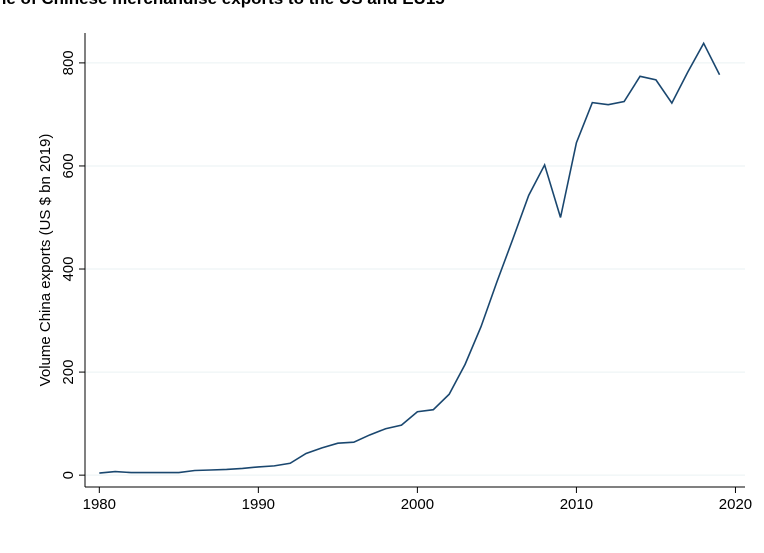 Image resolution: width=764 pixels, height=553 pixels. What do you see at coordinates (68, 165) in the screenshot?
I see `y-tick-label: 600` at bounding box center [68, 165].